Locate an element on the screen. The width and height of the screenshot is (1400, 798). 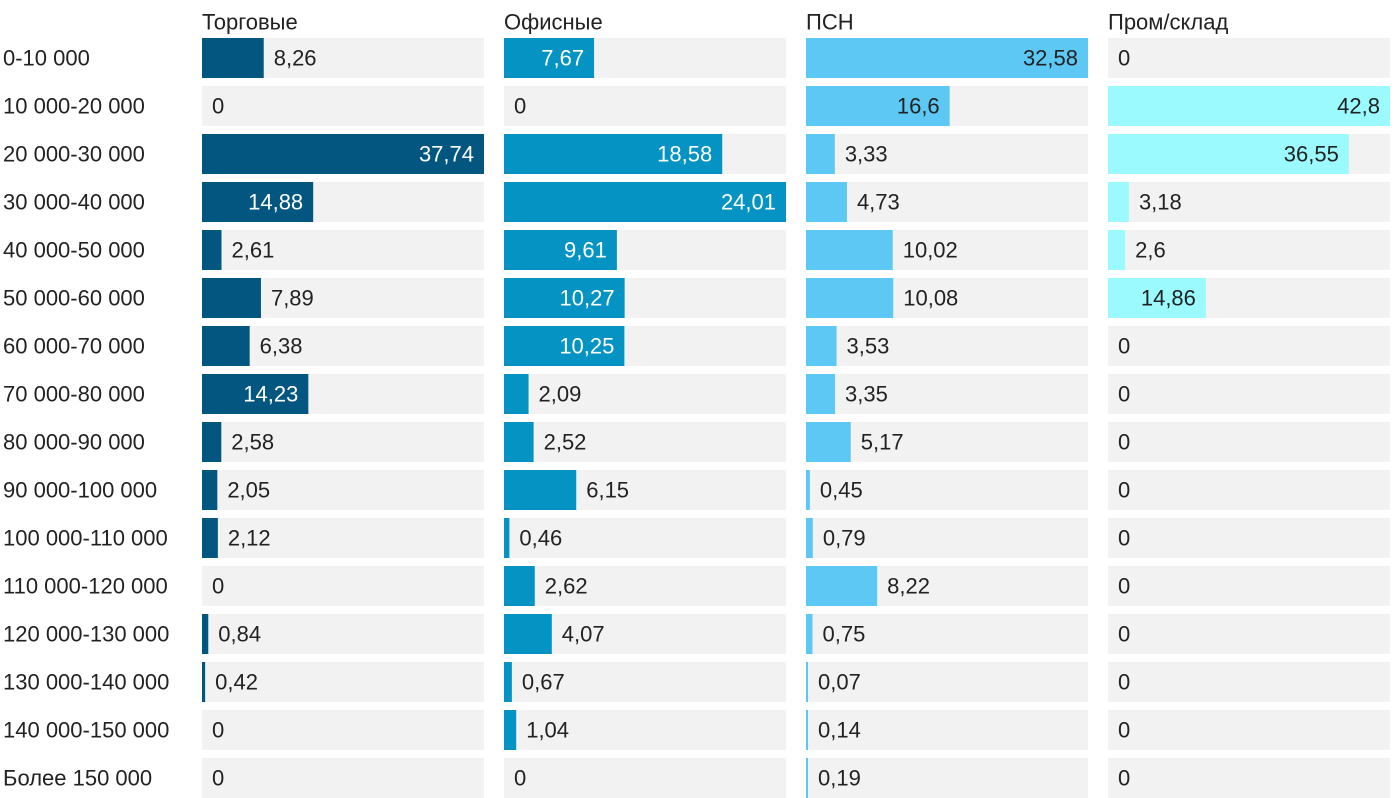
value-label: 0,19 is located at coordinates (839, 778).